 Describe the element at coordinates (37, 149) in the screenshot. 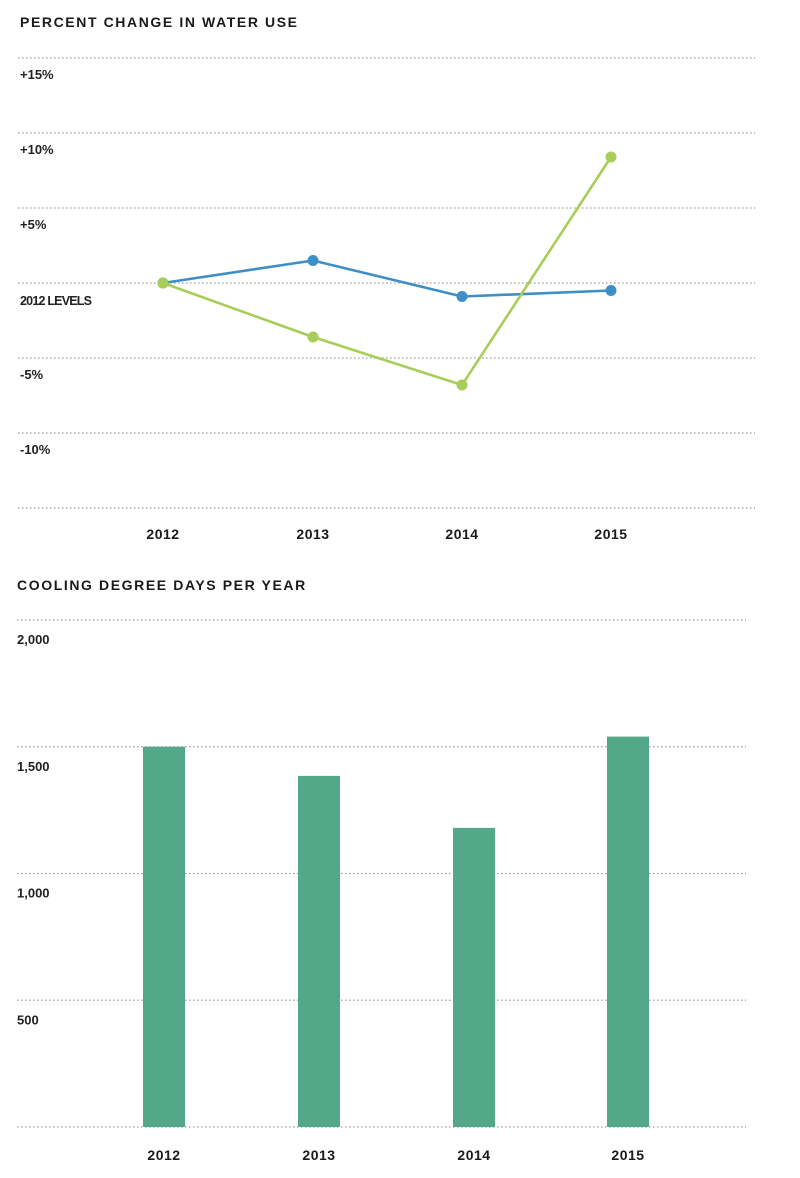

I see `y-tick-label: +10%` at that location.